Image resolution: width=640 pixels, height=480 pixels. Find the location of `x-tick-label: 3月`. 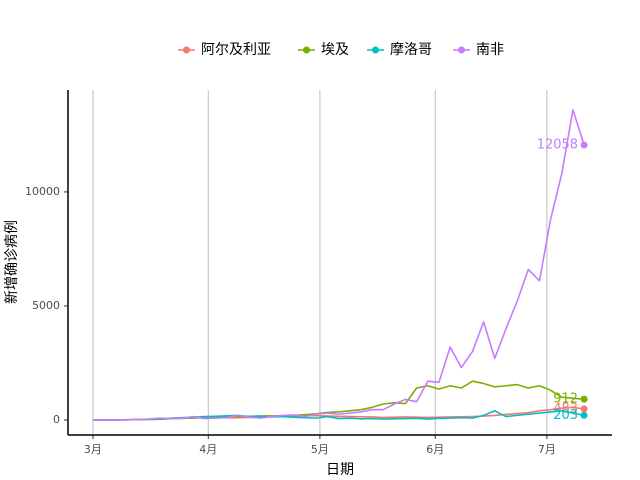

x-tick-label: 3月 is located at coordinates (93, 449).